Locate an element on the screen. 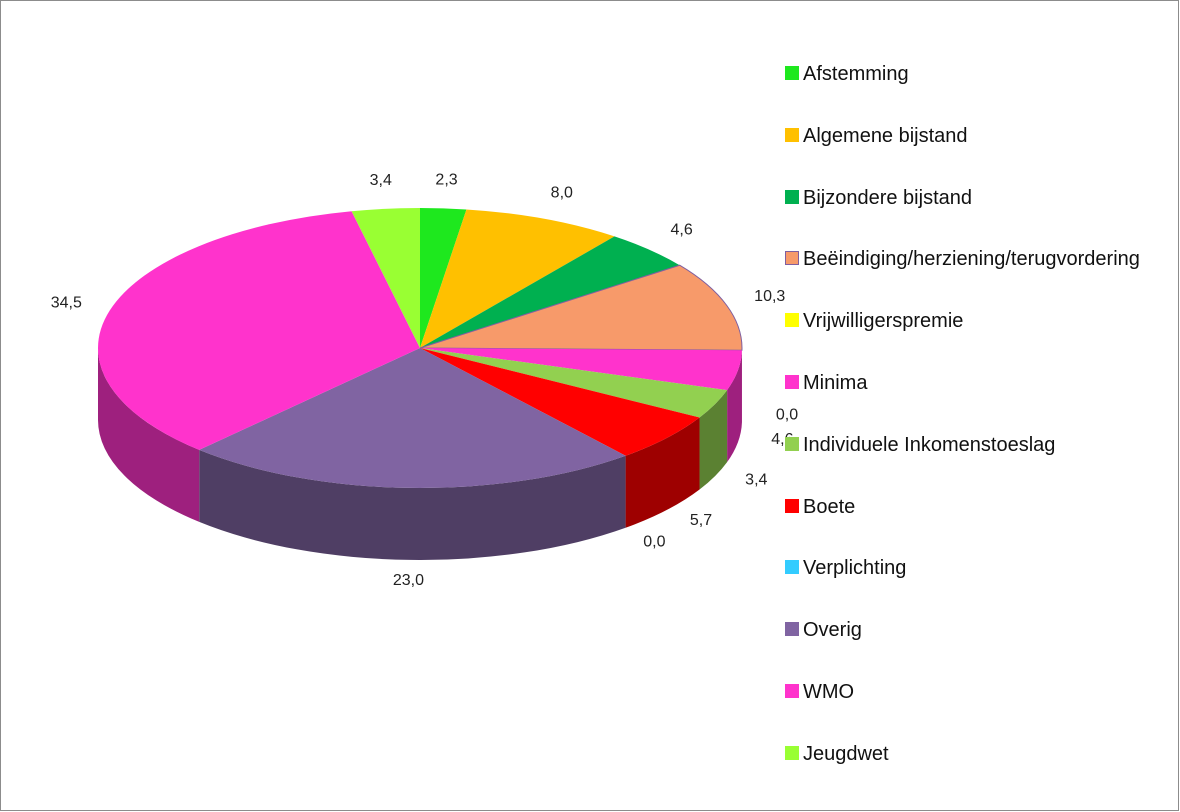 The width and height of the screenshot is (1180, 812). legend-item: Jeugdwet is located at coordinates (980, 754).